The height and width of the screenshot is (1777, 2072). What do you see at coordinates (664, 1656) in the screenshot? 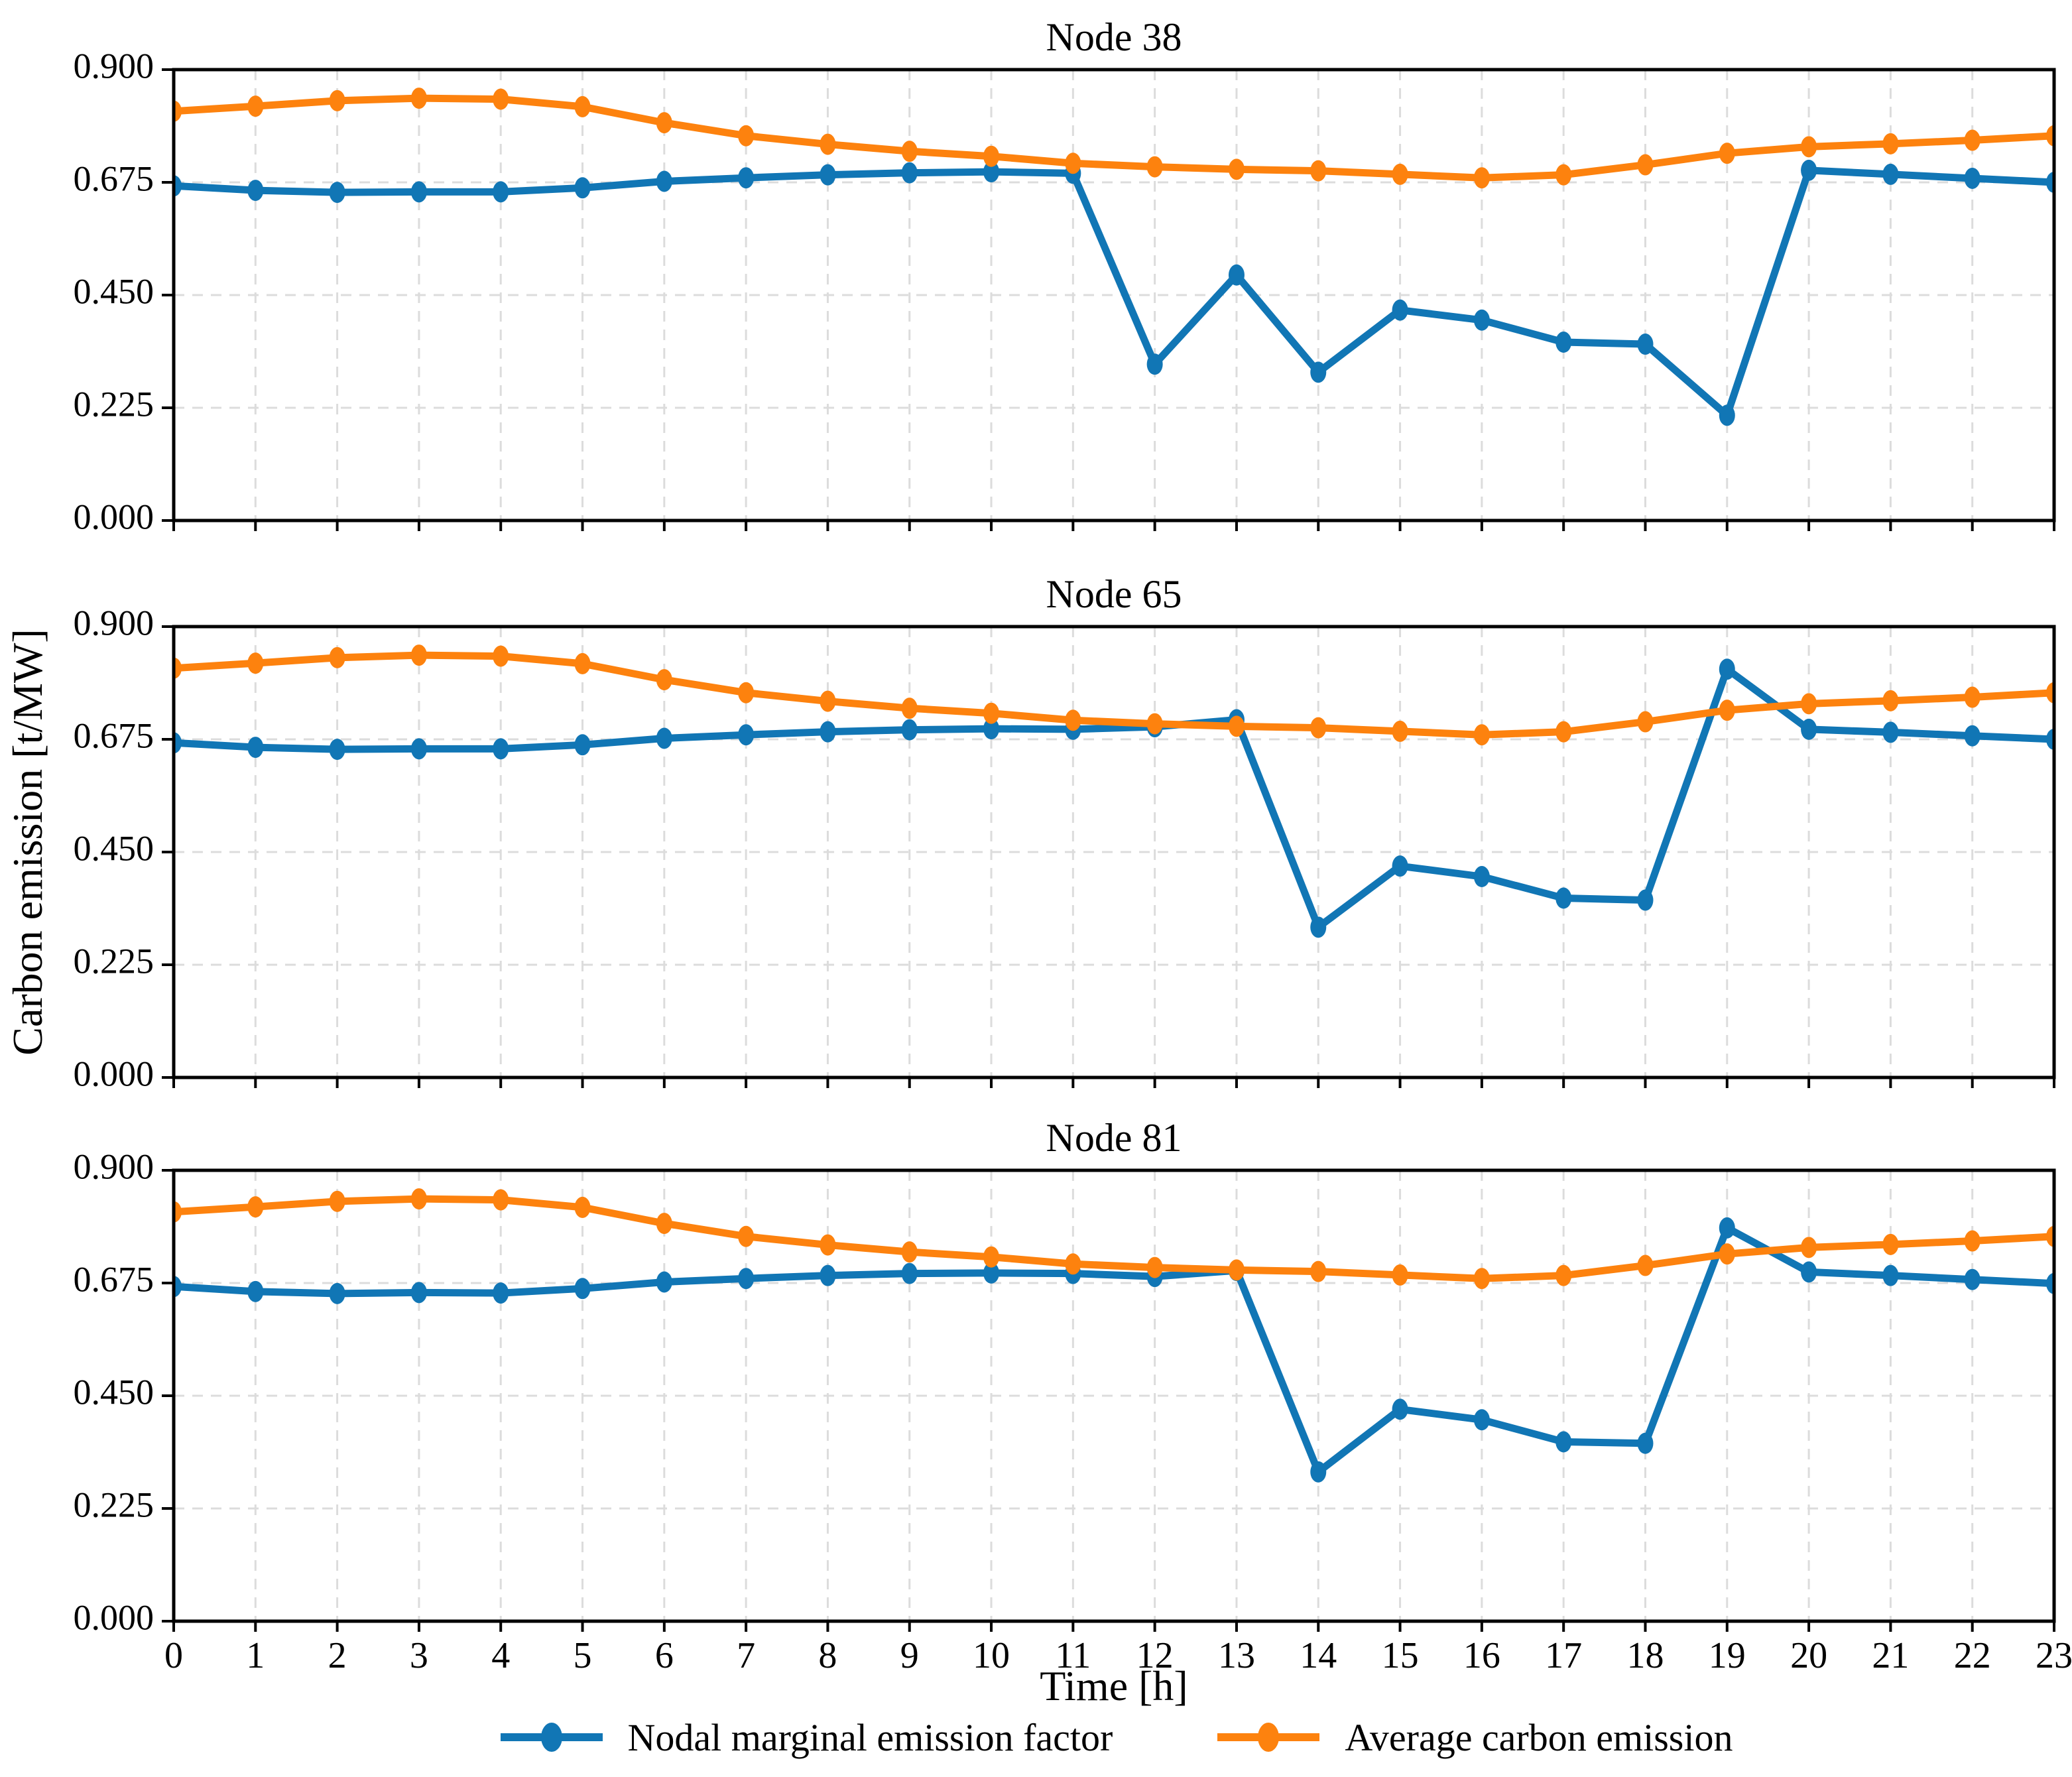
I see `x-tick-label: 6` at bounding box center [664, 1656].